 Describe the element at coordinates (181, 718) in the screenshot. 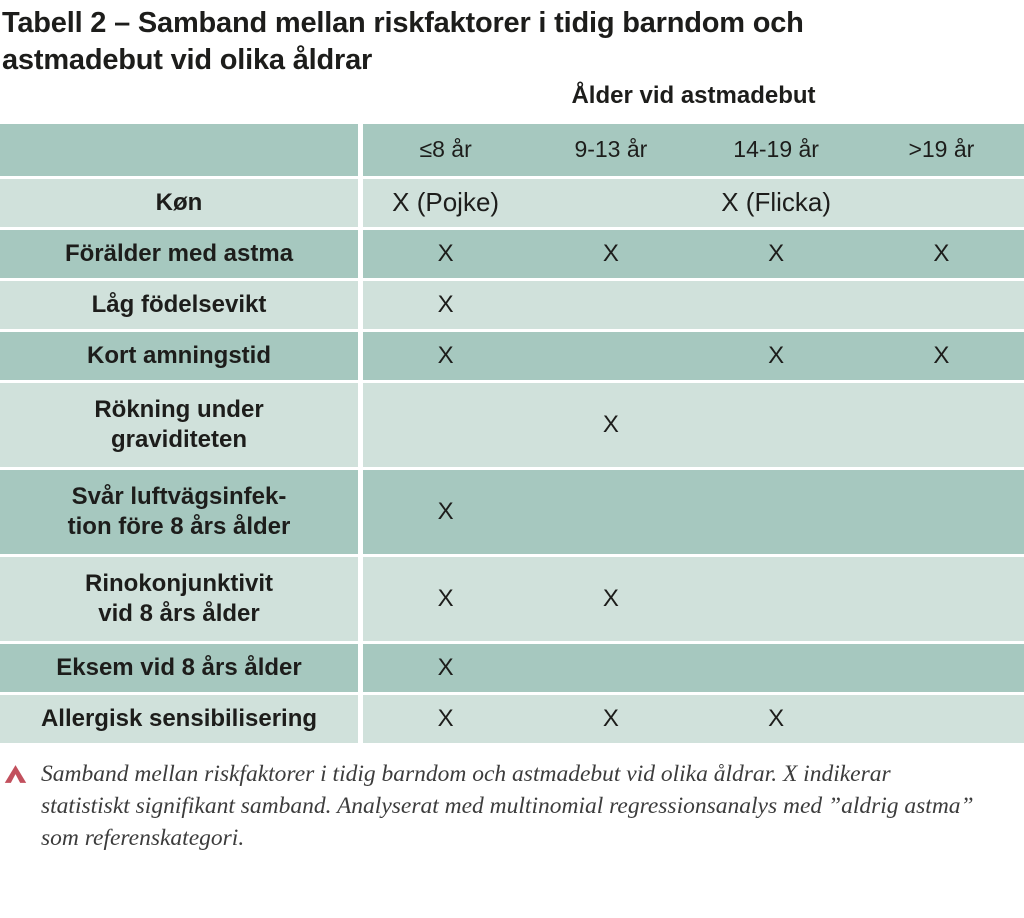

I see `row-label: Allergisk sensibilisering` at that location.